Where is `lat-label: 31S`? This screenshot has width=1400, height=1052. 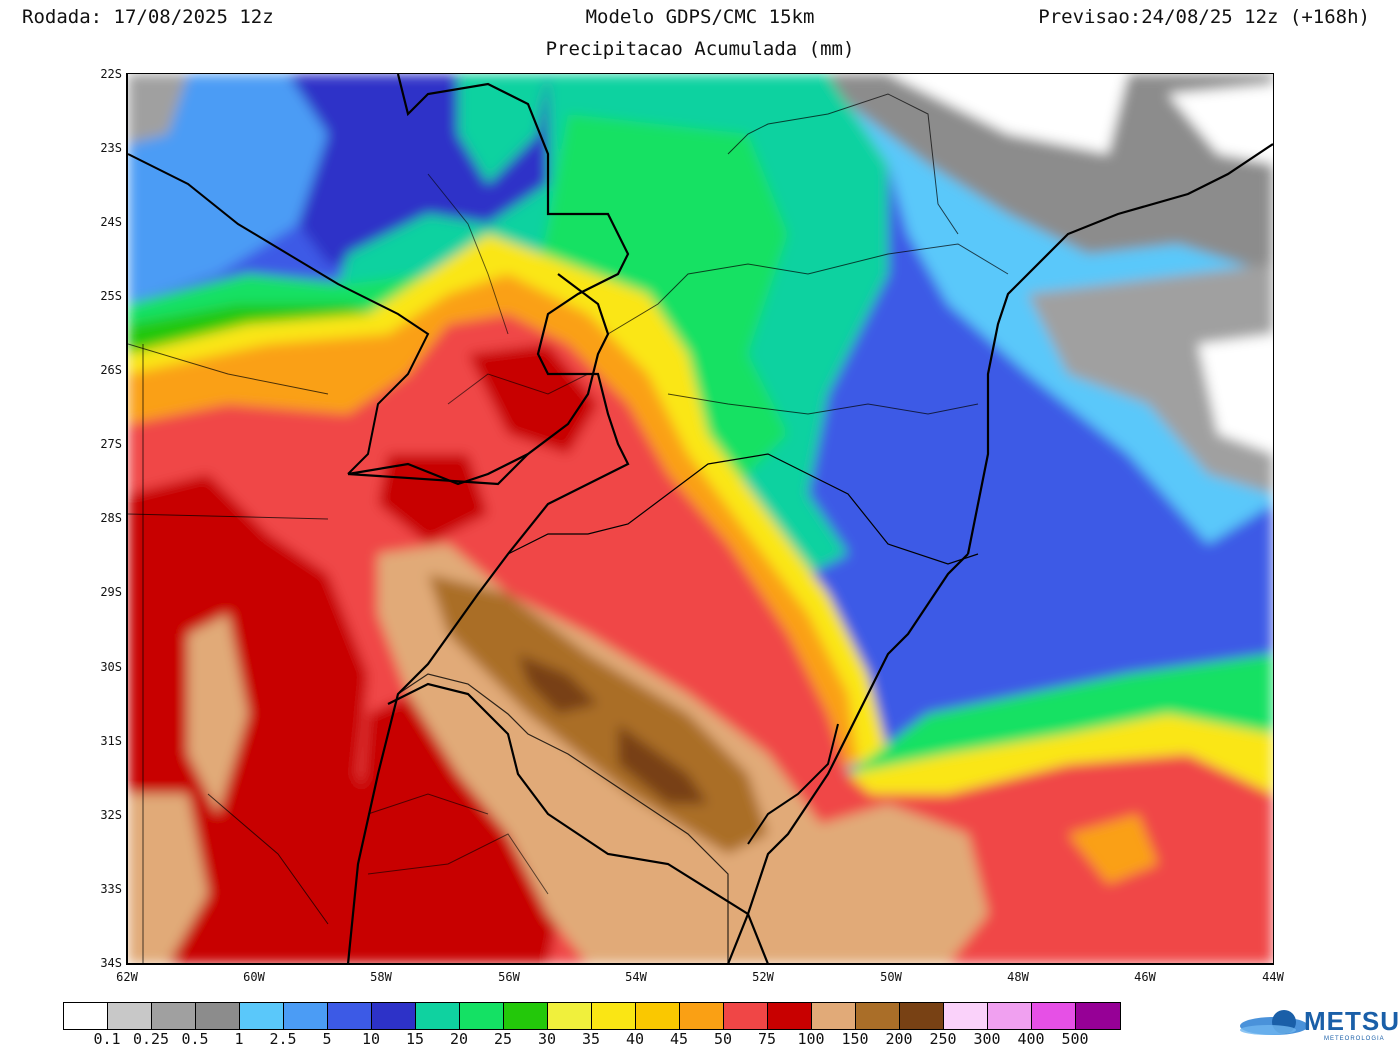
lat-label: 31S is located at coordinates (111, 741).